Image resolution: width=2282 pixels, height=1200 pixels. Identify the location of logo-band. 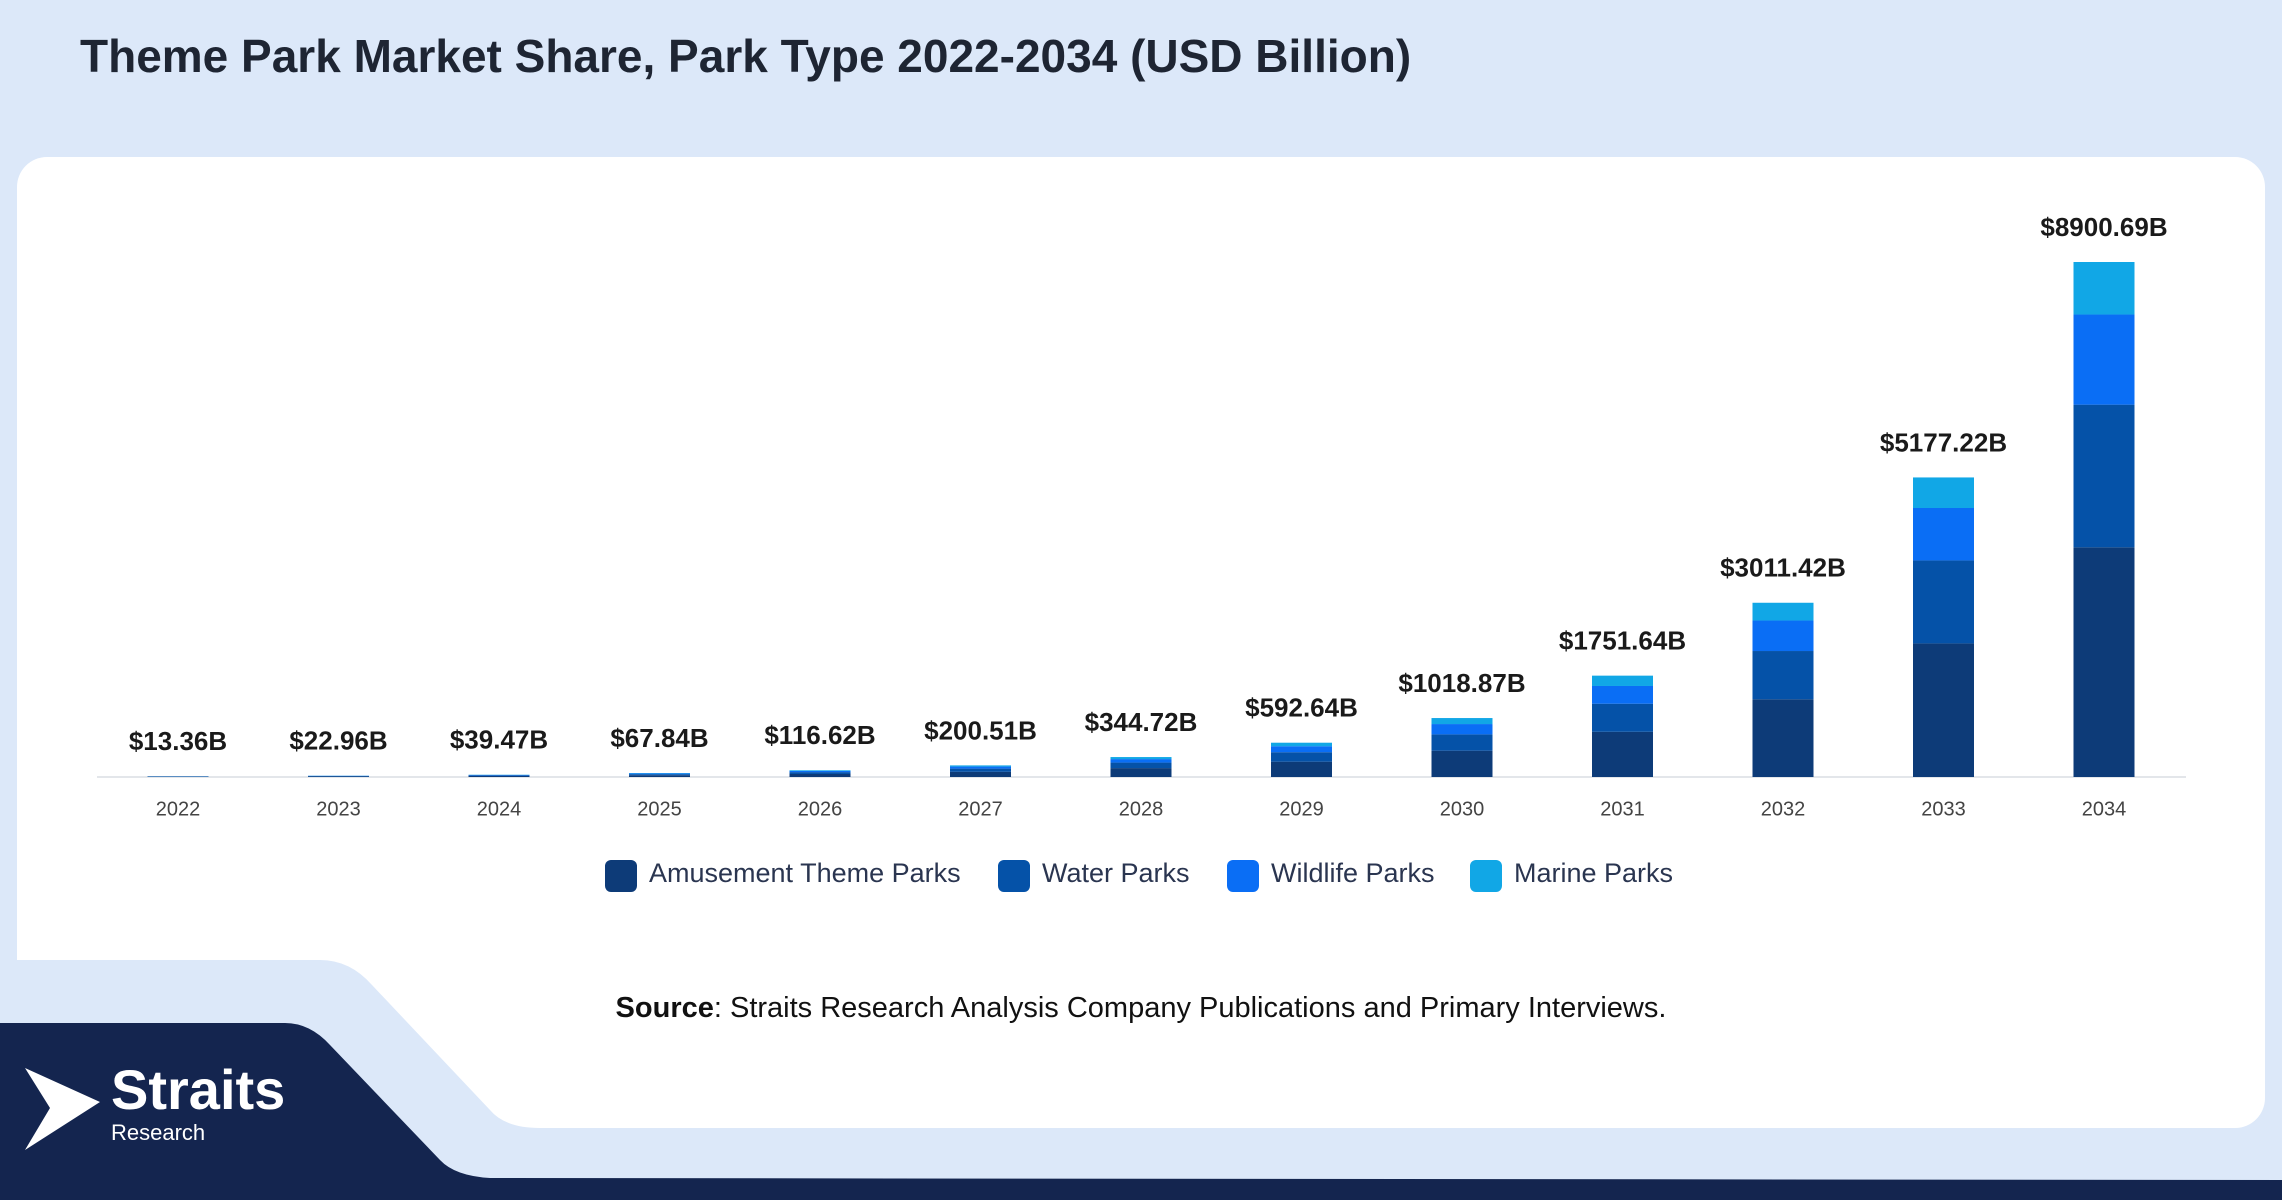
(1141, 1111).